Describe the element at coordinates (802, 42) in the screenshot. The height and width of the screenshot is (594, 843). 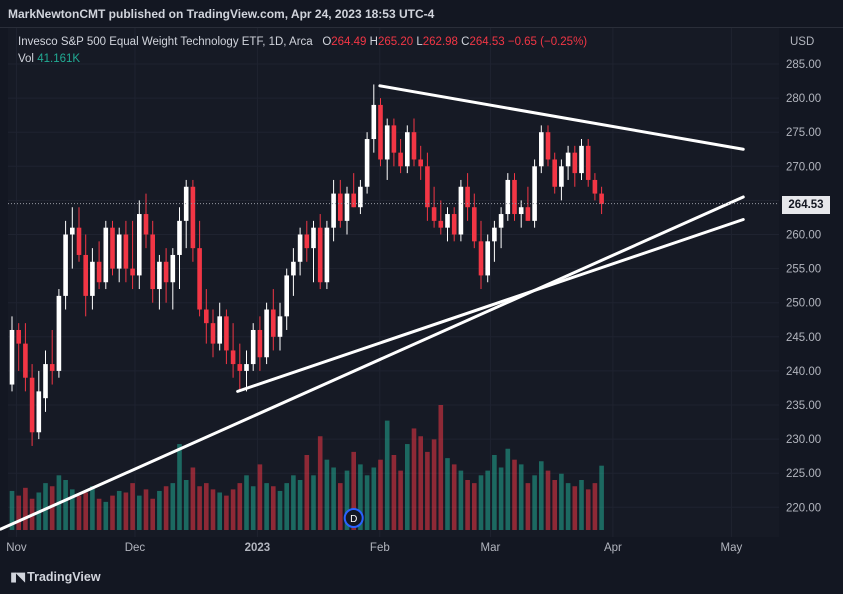
I see `currency-label: USD` at that location.